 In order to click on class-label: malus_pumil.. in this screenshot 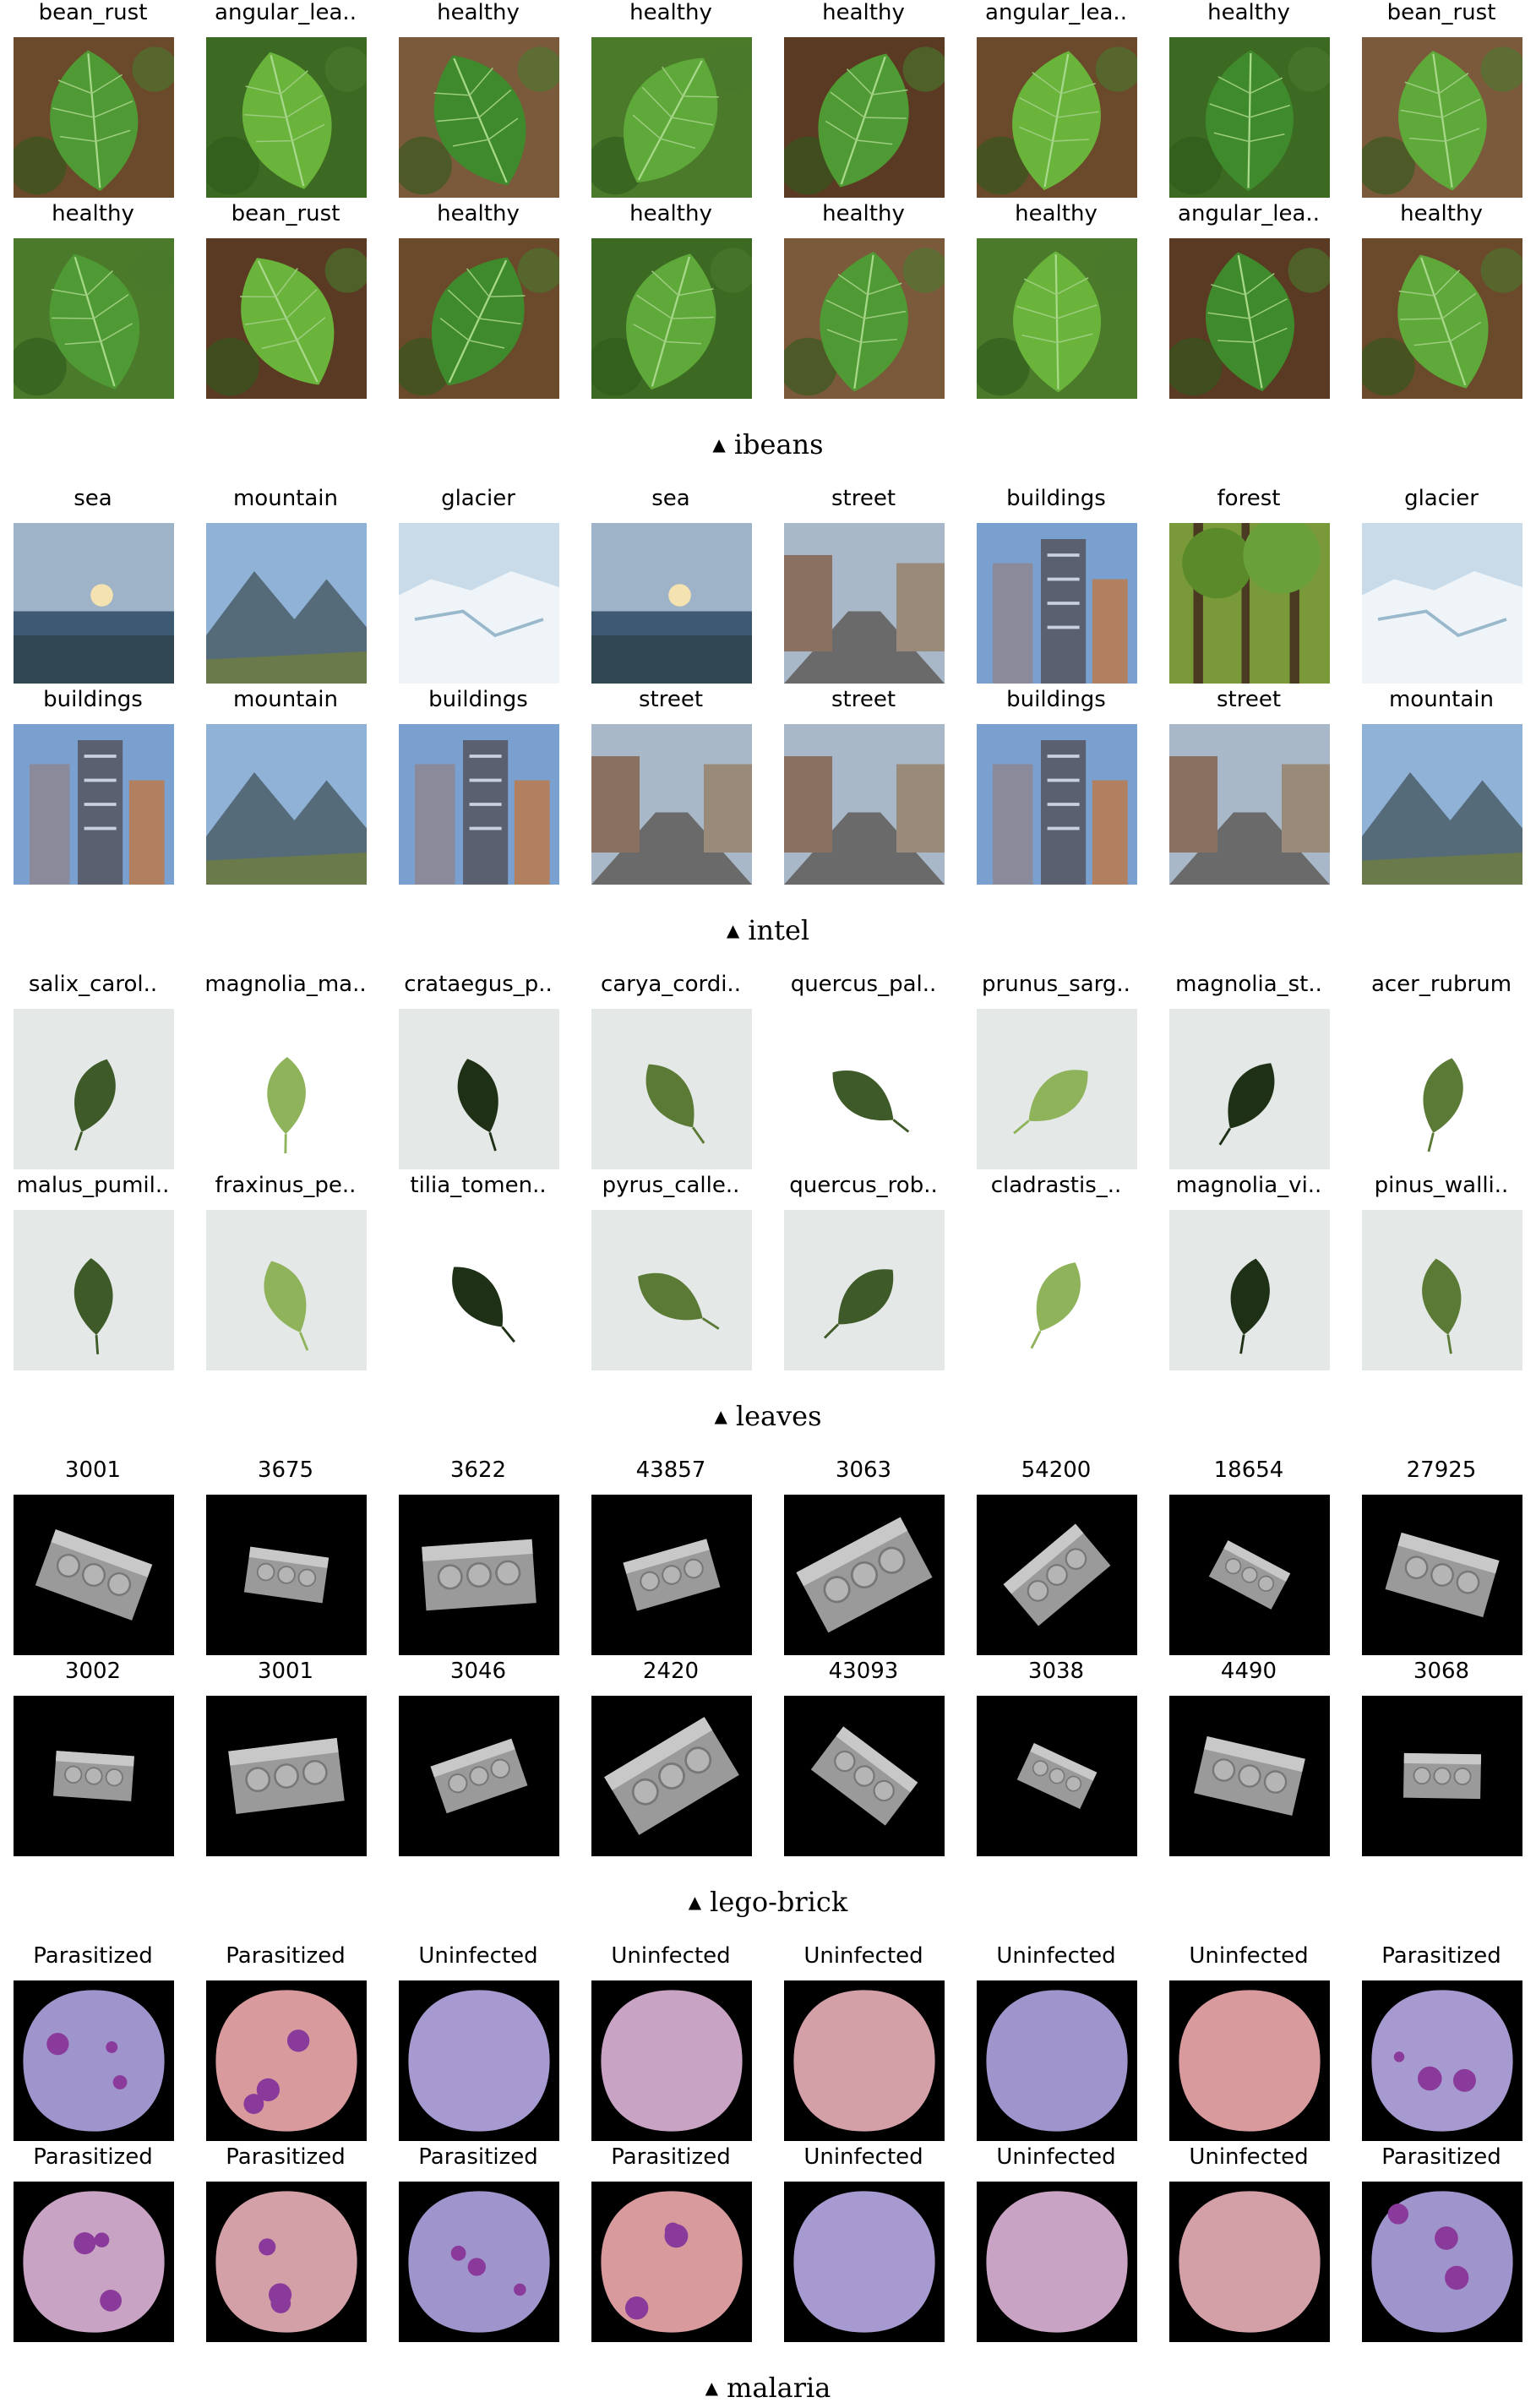, I will do `click(93, 1185)`.